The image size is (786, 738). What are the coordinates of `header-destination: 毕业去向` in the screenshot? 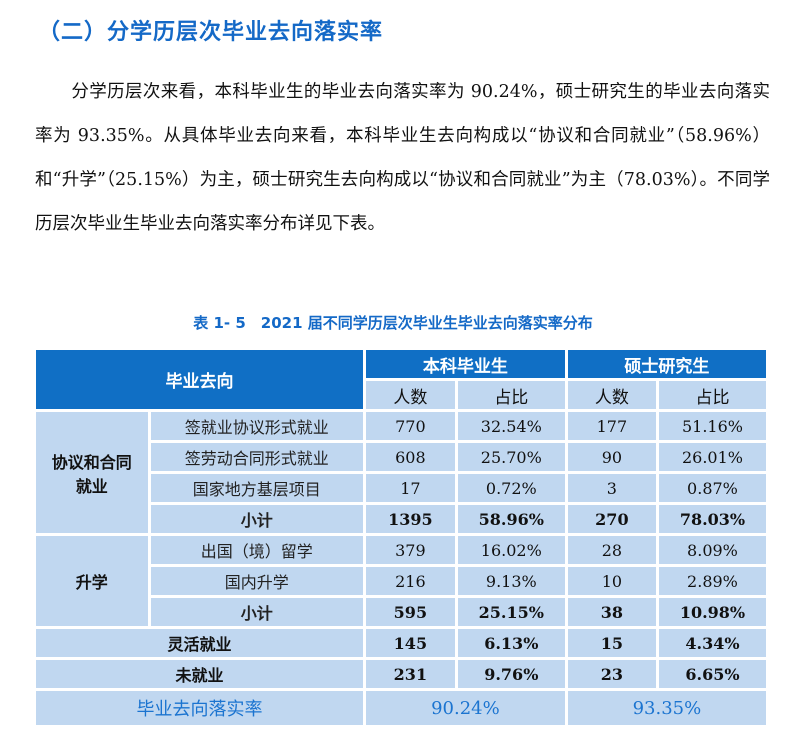 It's located at (199, 379).